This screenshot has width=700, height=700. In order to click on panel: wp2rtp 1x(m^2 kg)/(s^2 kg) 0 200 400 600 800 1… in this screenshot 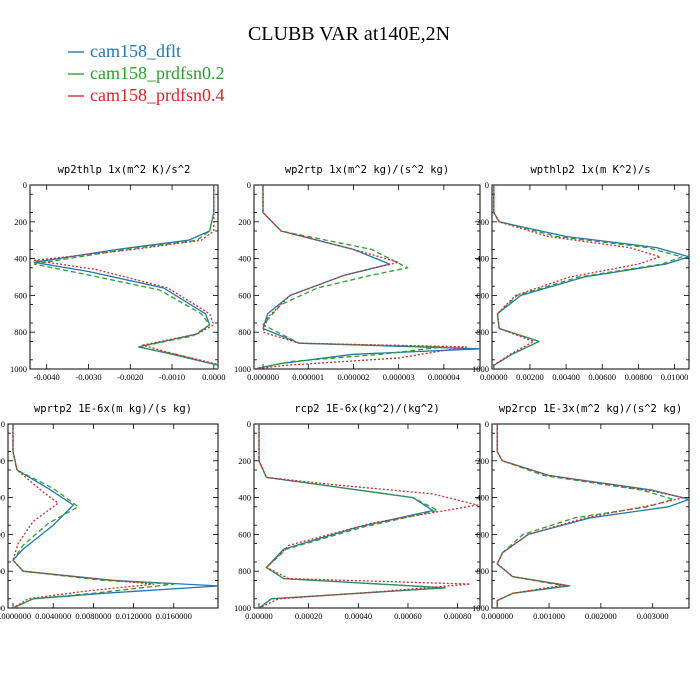, I will do `click(357, 273)`.